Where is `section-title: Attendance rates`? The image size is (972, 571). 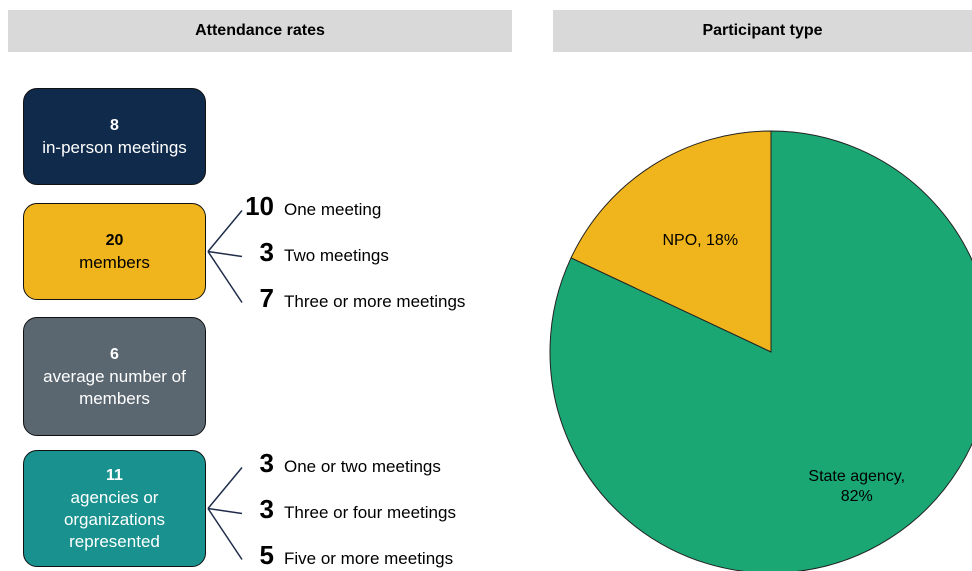
section-title: Attendance rates is located at coordinates (260, 31).